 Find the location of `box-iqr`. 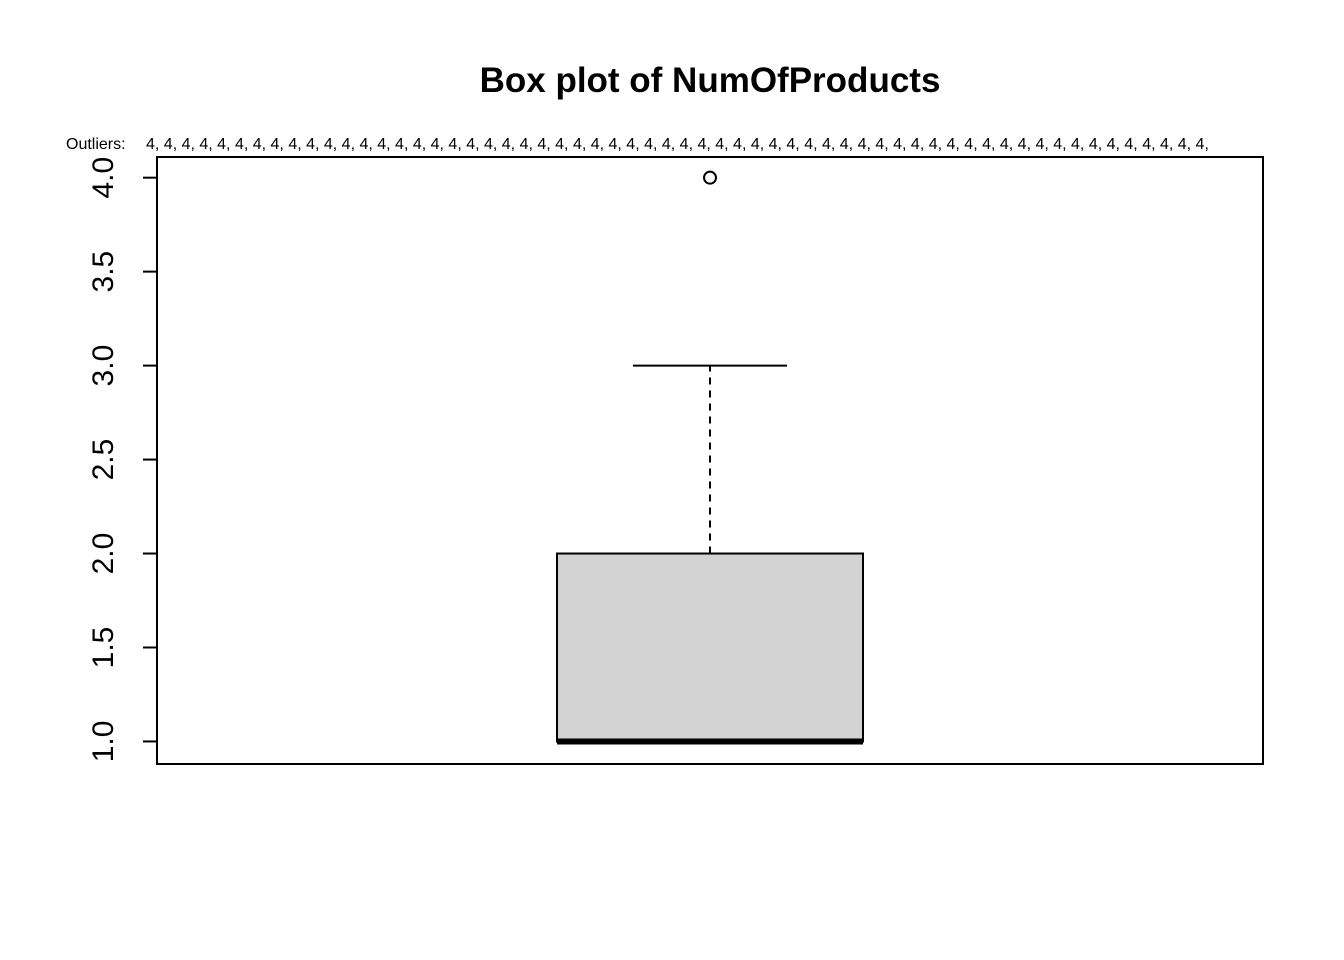

box-iqr is located at coordinates (710, 647).